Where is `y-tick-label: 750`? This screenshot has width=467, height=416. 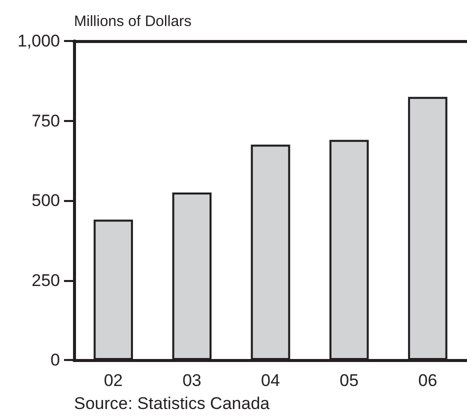
y-tick-label: 750 is located at coordinates (46, 120).